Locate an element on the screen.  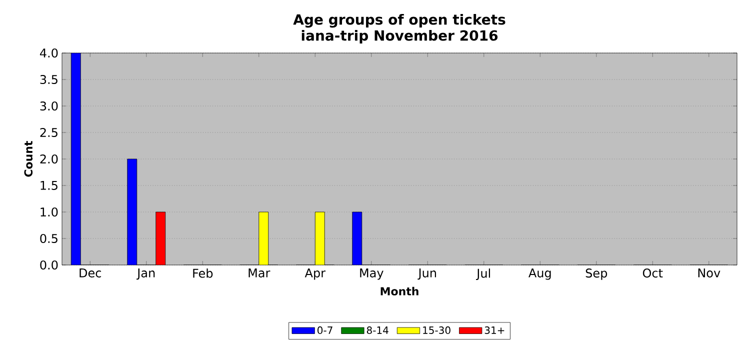
y-tick-label: 2.5 is located at coordinates (49, 133).